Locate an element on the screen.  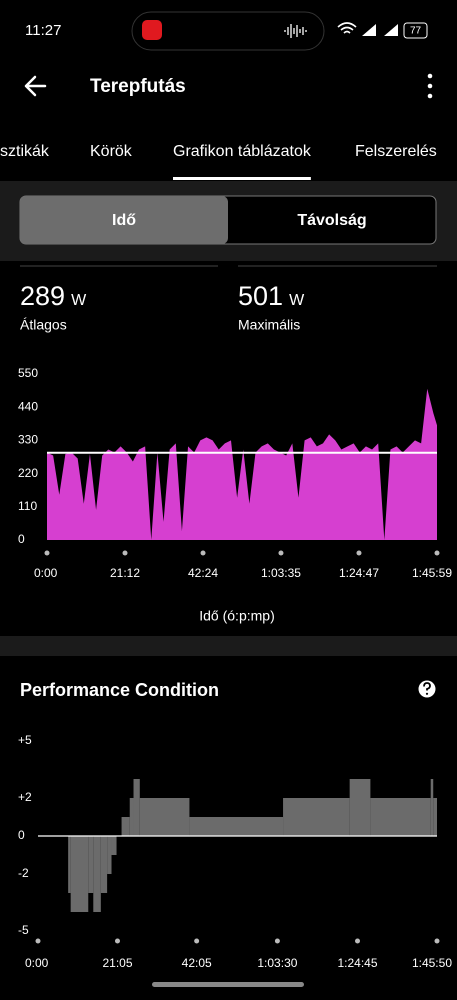
y-tick-label: -2 is located at coordinates (23, 873).